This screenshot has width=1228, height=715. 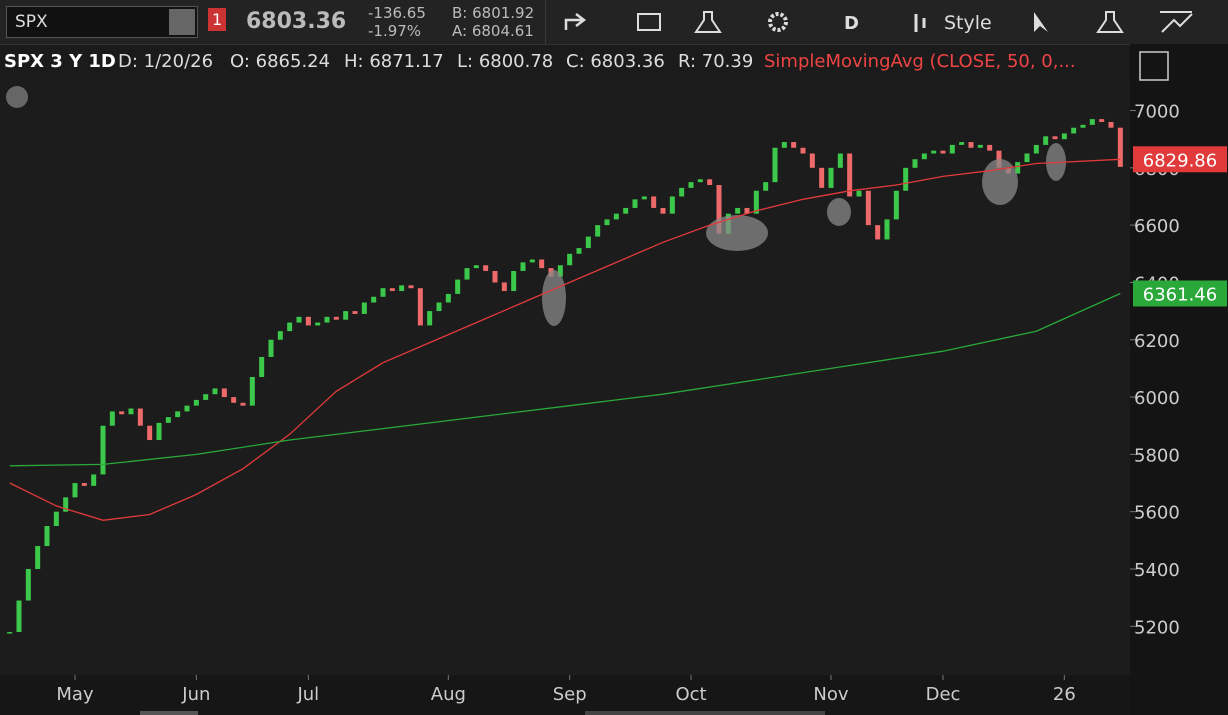 I want to click on x-tick-label: Dec, so click(x=943, y=694).